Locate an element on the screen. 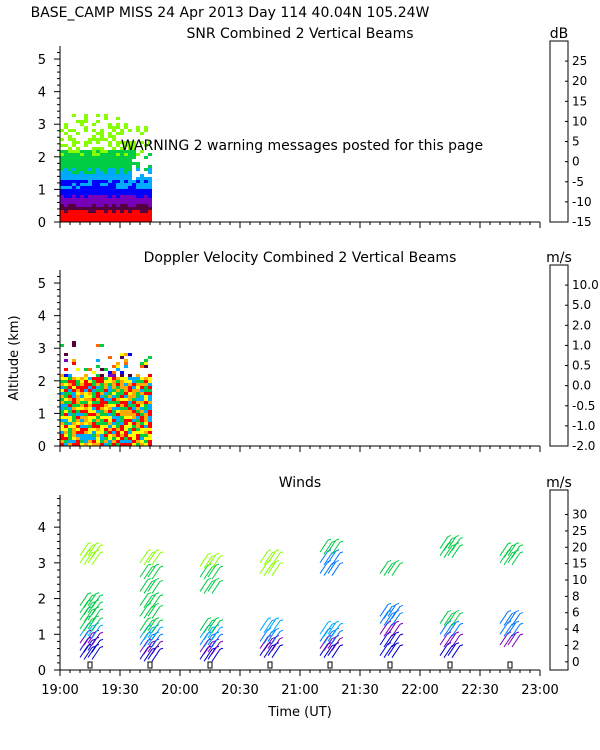  colorbar-label: -0.5 is located at coordinates (583, 406).